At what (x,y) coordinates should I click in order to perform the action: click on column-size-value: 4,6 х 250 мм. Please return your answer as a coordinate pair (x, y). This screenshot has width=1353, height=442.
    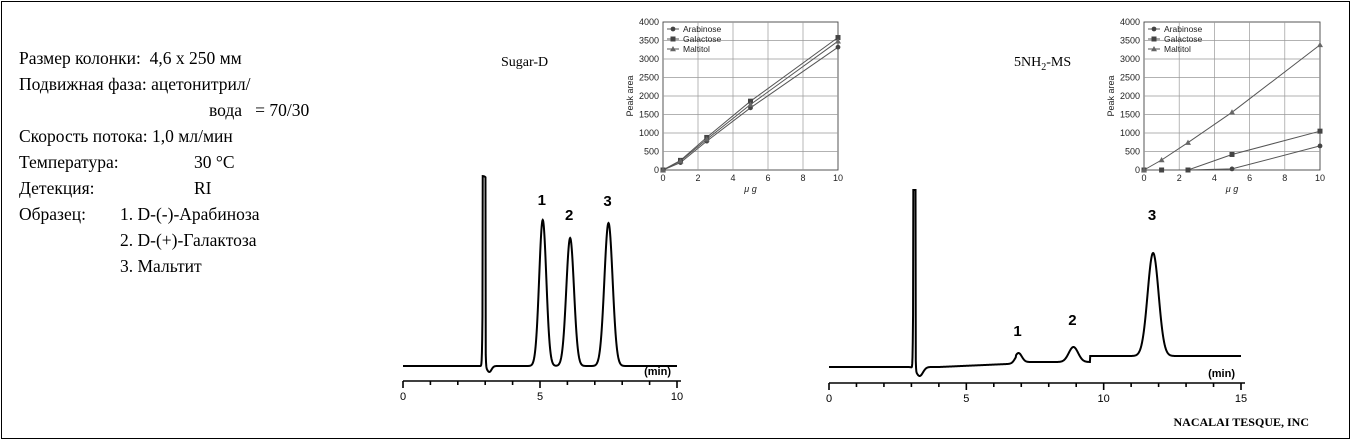
    Looking at the image, I should click on (195, 58).